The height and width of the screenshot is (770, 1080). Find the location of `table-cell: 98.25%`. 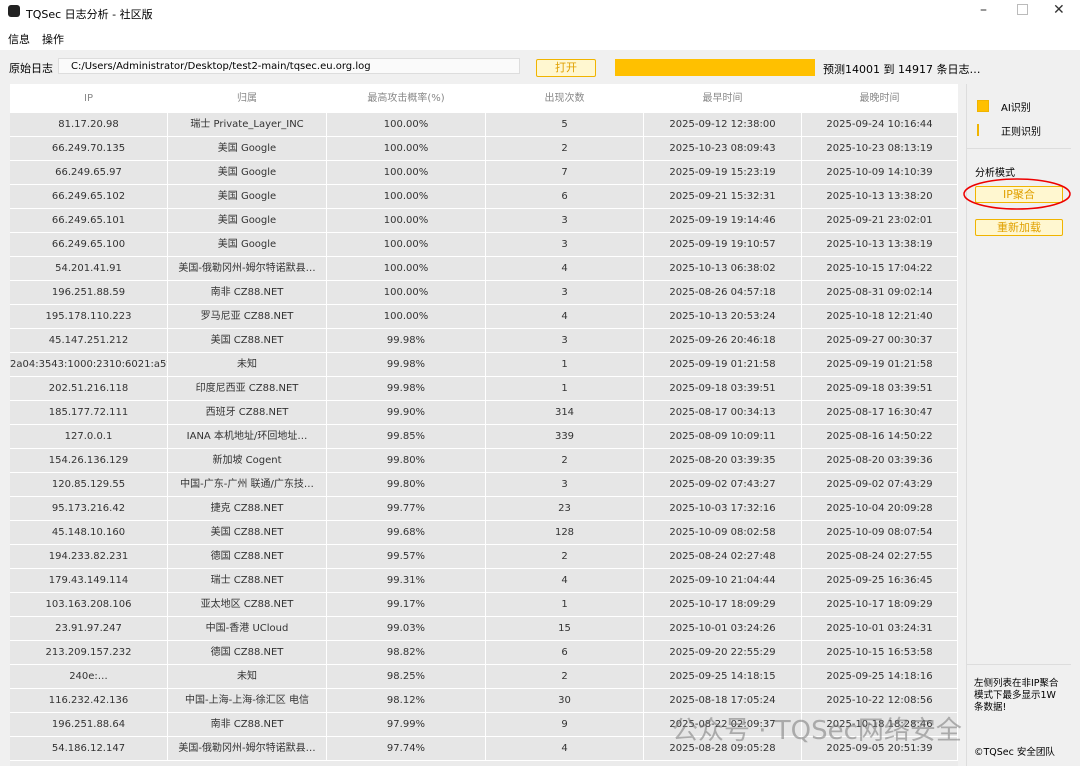

table-cell: 98.25% is located at coordinates (406, 677).